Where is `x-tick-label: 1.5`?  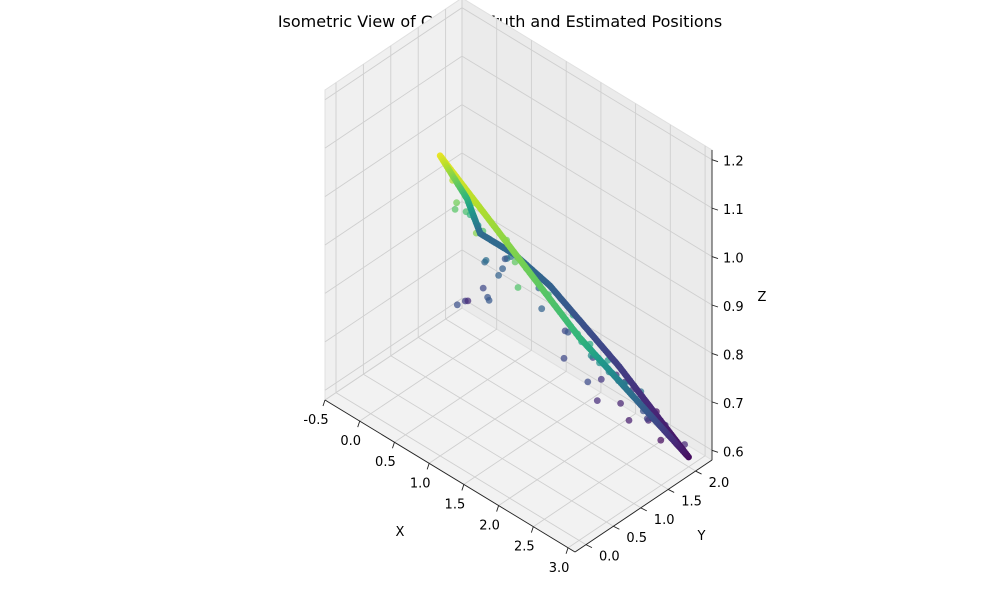
x-tick-label: 1.5 is located at coordinates (455, 504).